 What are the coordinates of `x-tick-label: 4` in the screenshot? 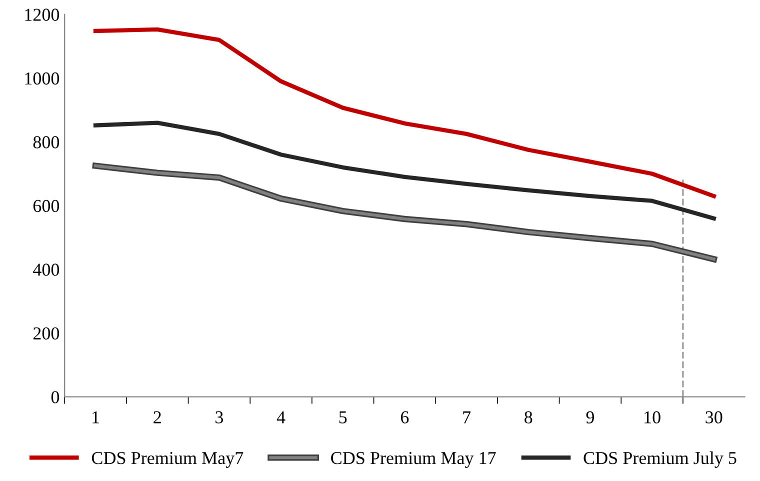 It's located at (281, 417).